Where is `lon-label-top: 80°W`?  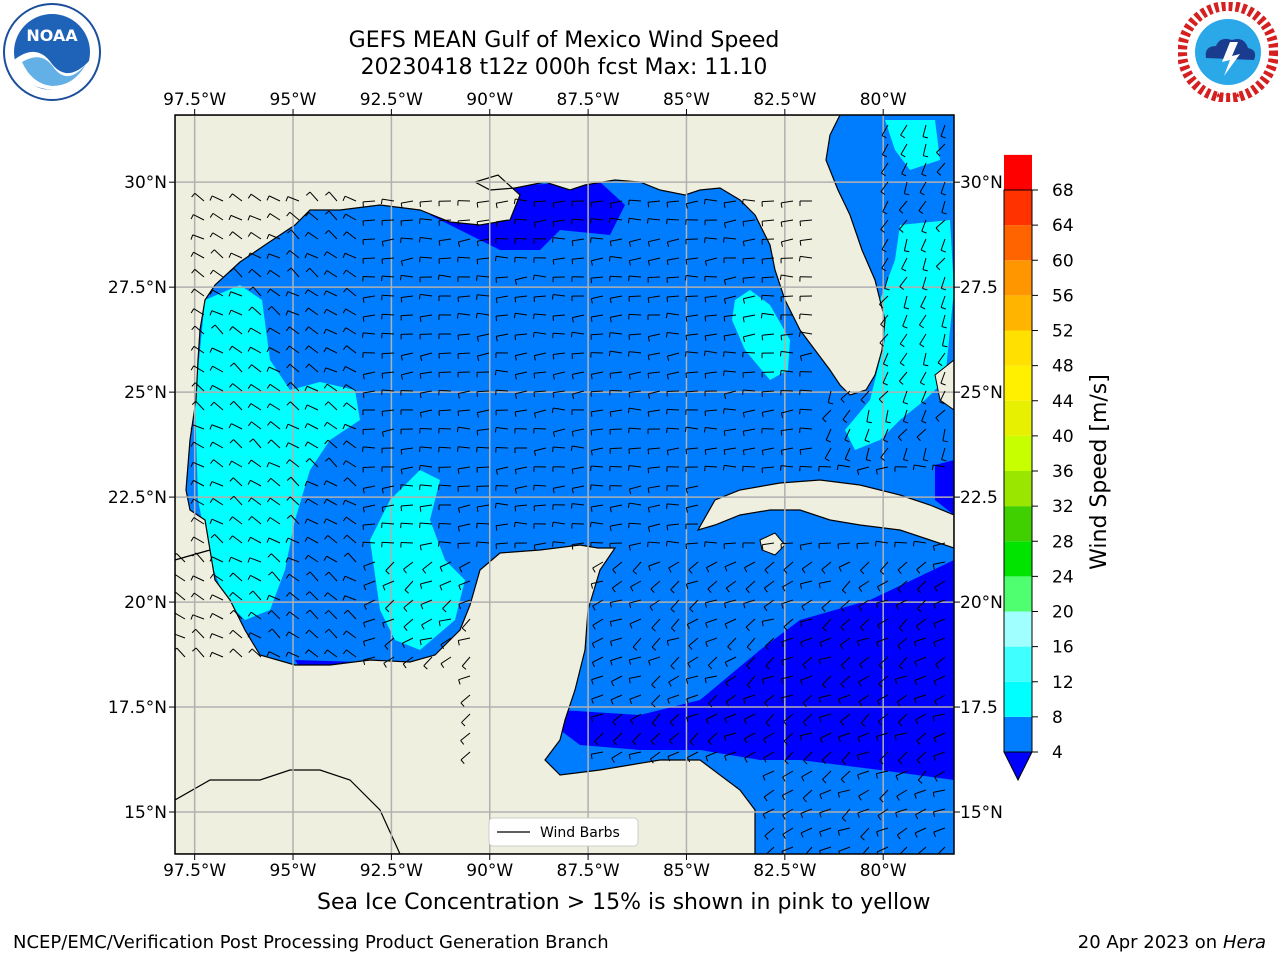 lon-label-top: 80°W is located at coordinates (883, 100).